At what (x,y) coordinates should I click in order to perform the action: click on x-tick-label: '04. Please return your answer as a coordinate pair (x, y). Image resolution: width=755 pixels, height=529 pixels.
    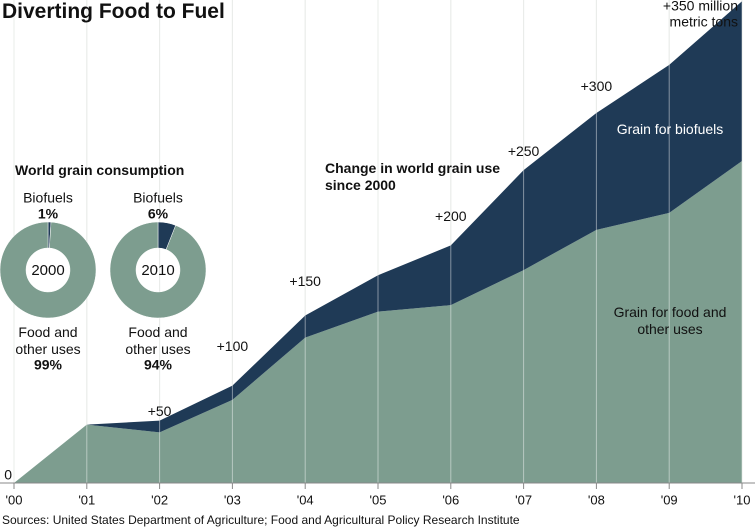
    Looking at the image, I should click on (305, 499).